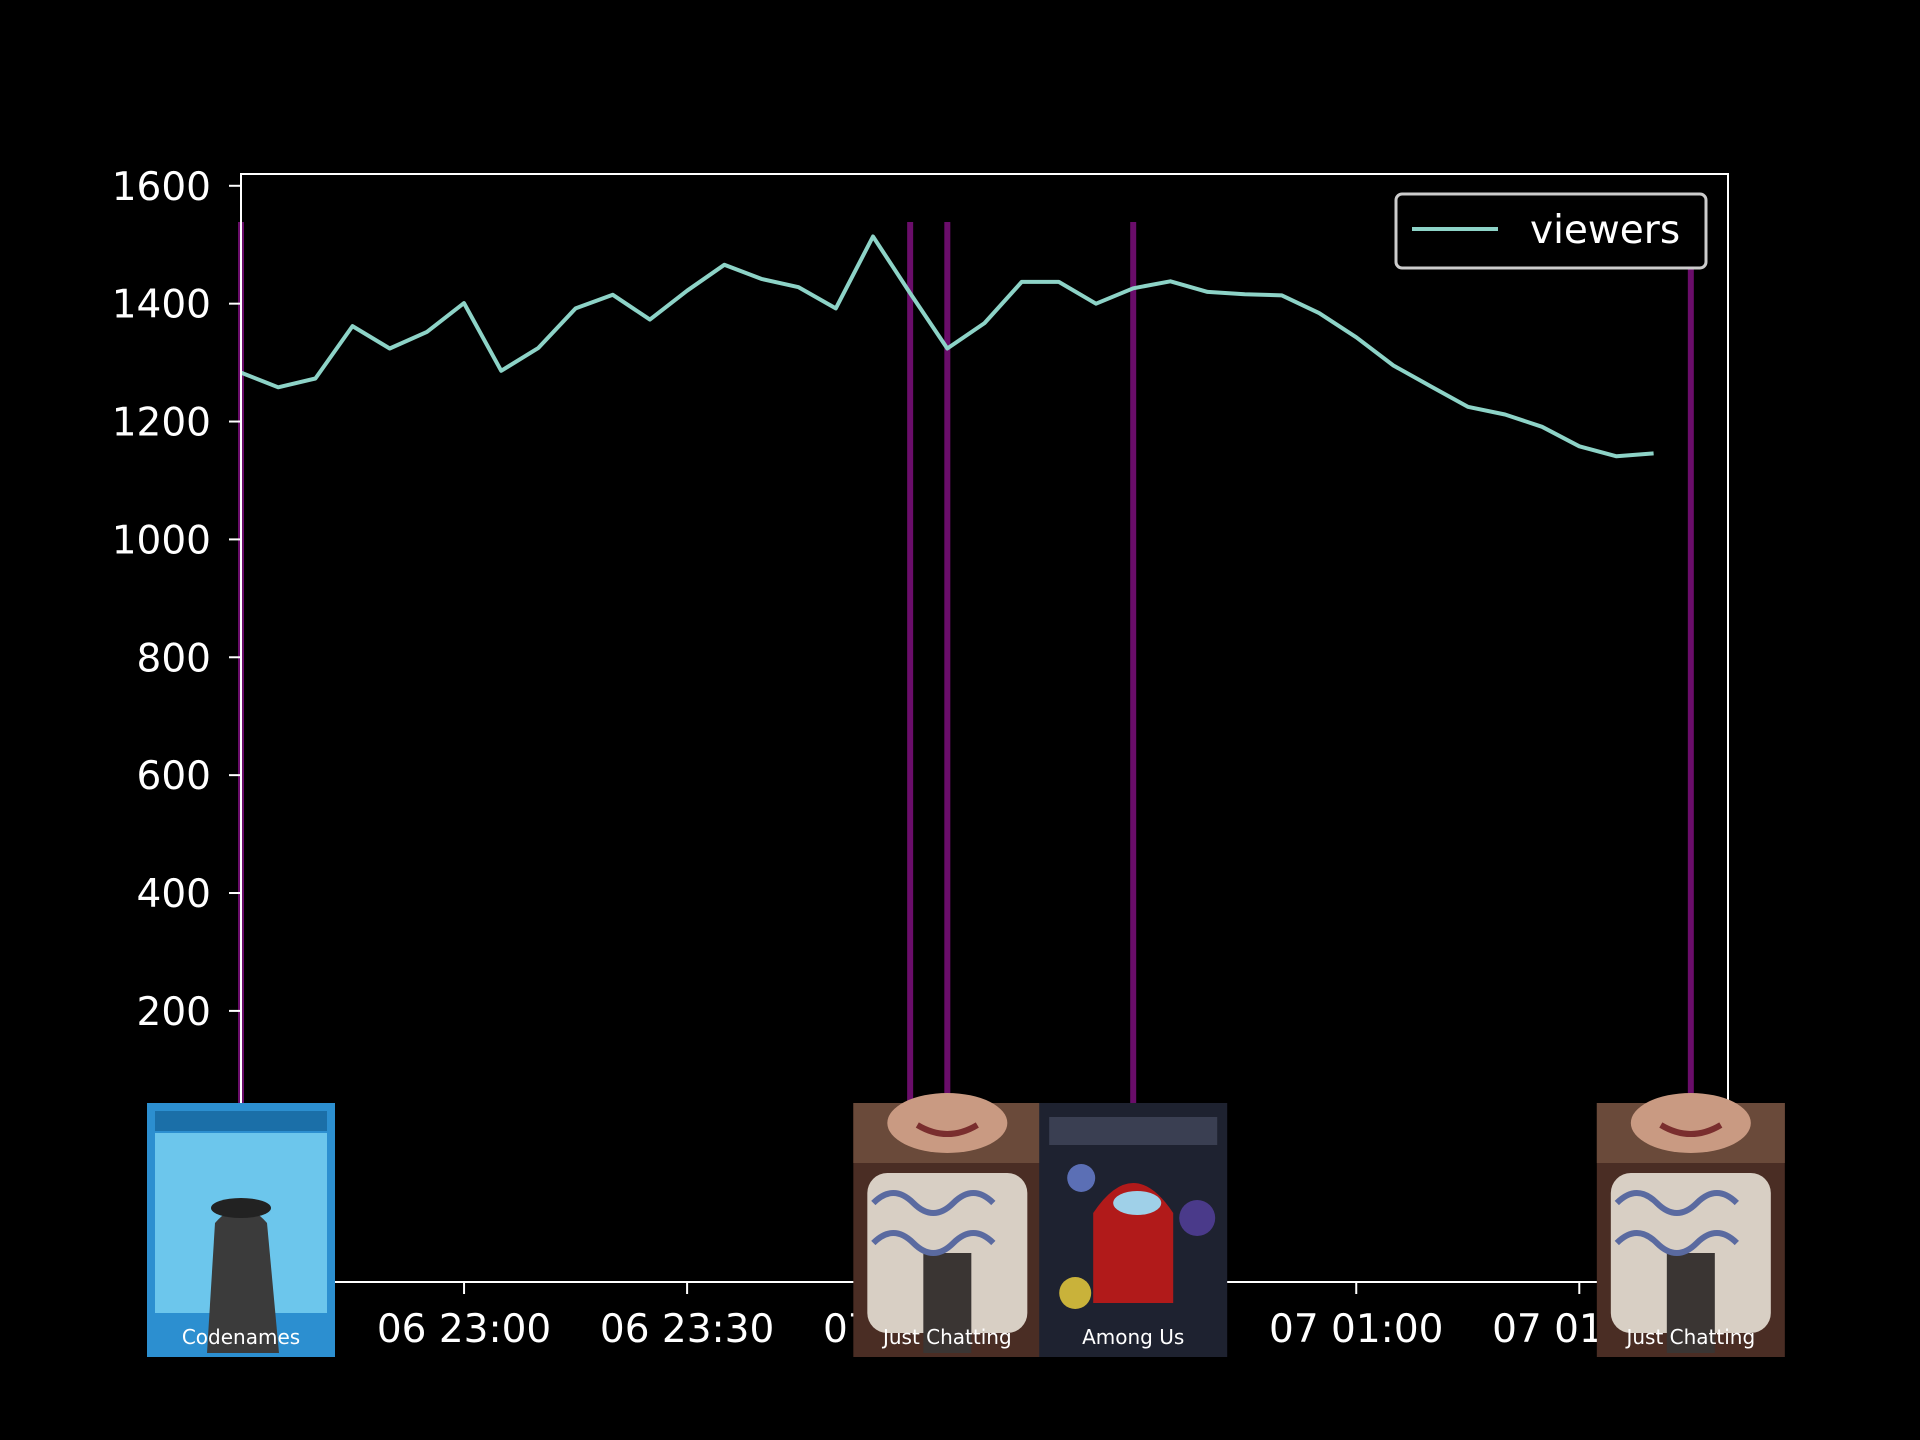 This screenshot has width=1920, height=1440. I want to click on x-tick-label-1: 06 23:00, so click(464, 1329).